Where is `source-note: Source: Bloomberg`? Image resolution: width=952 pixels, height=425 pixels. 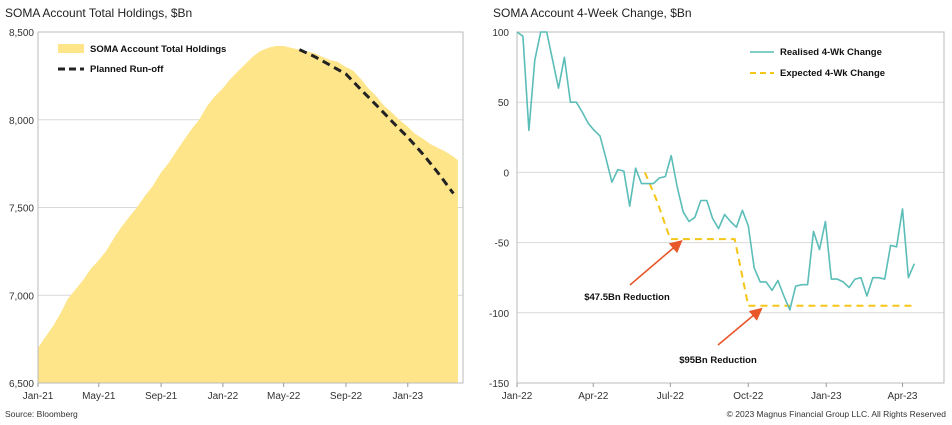
source-note: Source: Bloomberg is located at coordinates (41, 414).